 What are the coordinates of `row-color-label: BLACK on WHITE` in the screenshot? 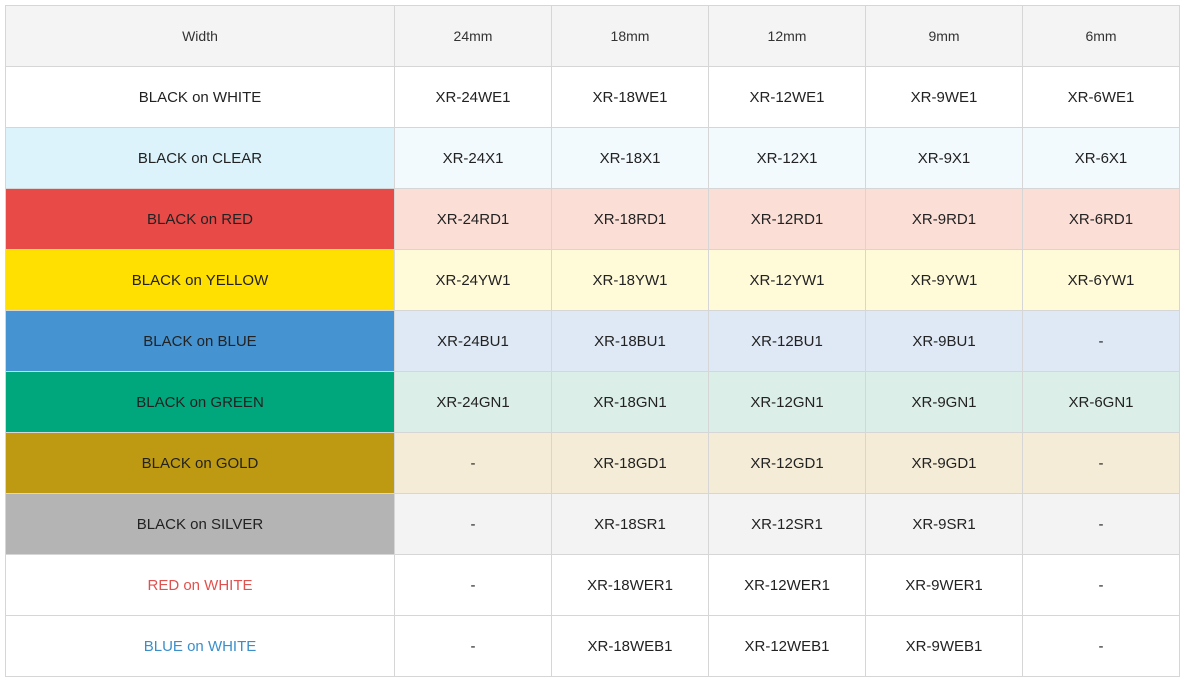 It's located at (200, 97).